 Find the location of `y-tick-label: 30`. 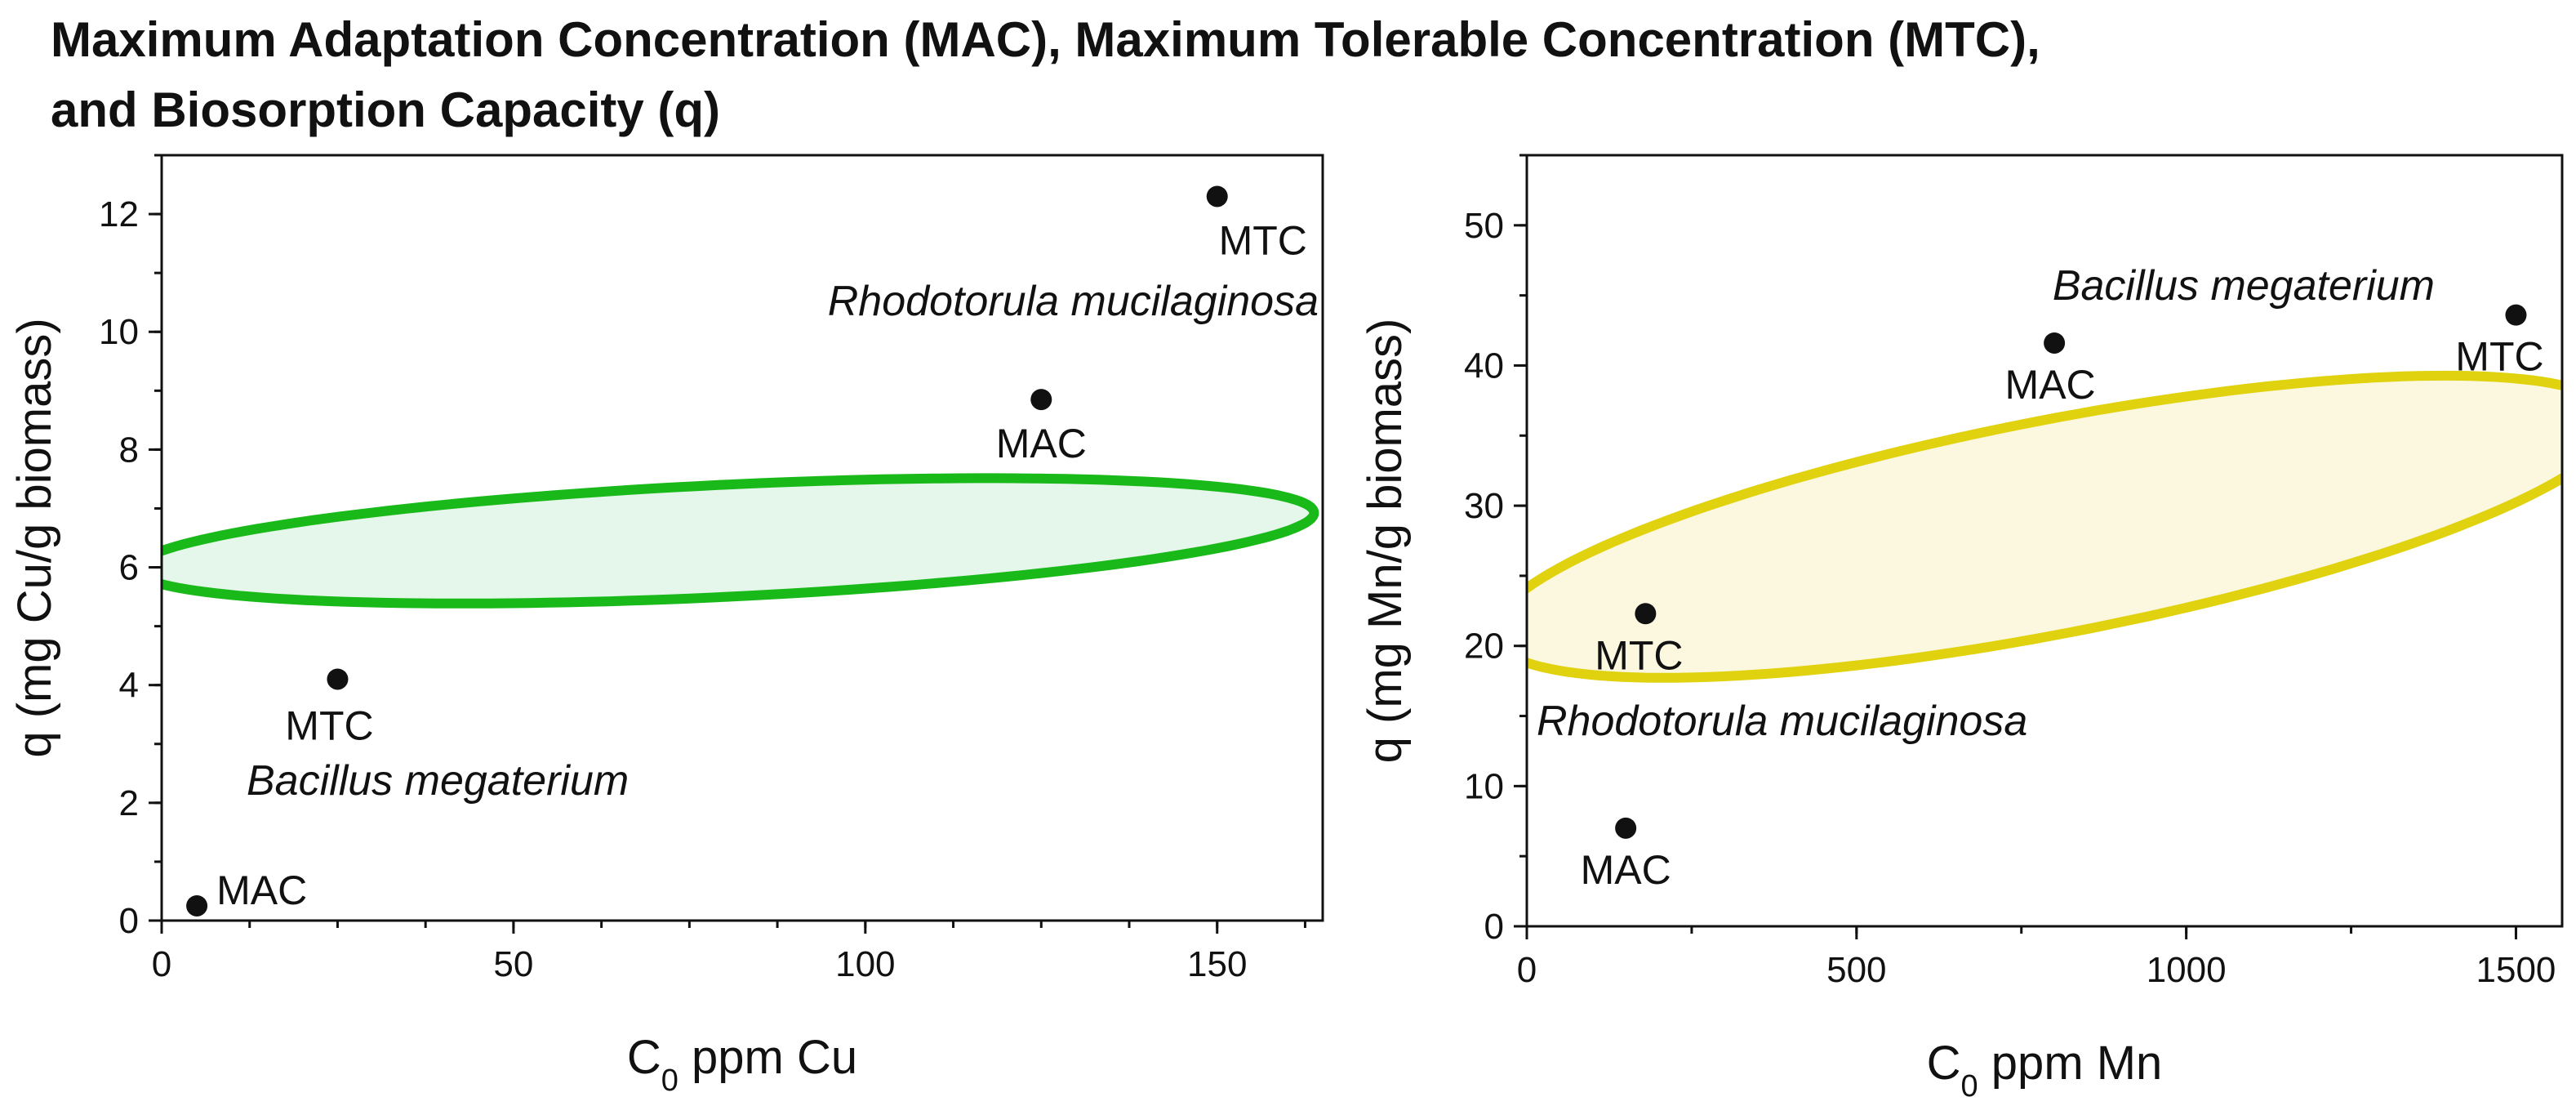

y-tick-label: 30 is located at coordinates (1484, 506).